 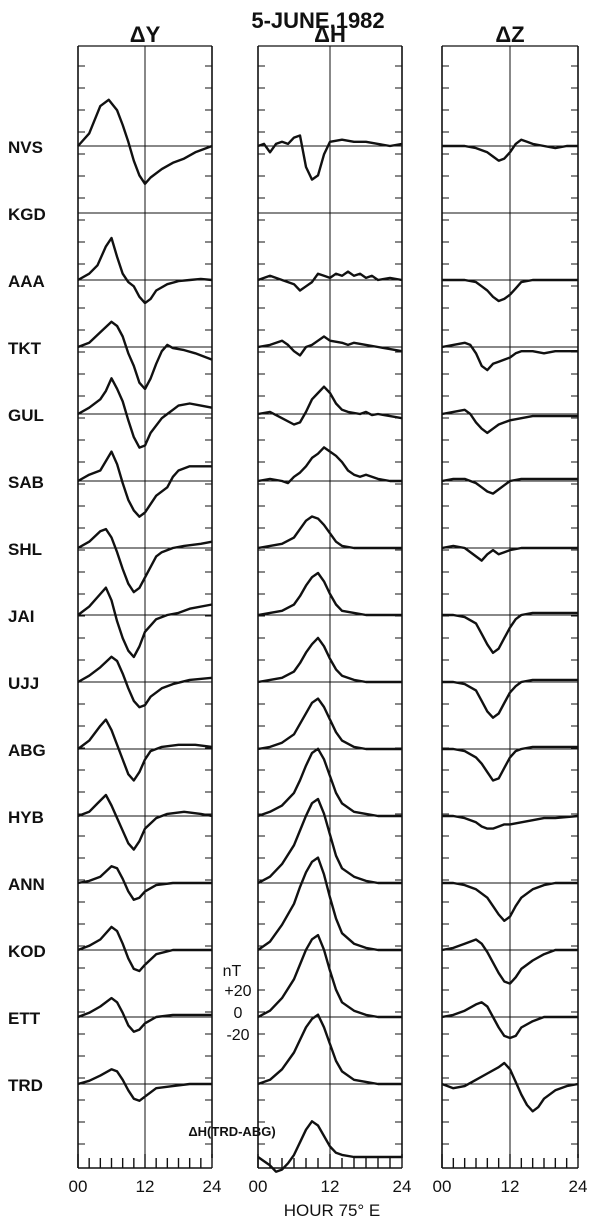 What do you see at coordinates (329, 724) in the screenshot?
I see `series-h-abg` at bounding box center [329, 724].